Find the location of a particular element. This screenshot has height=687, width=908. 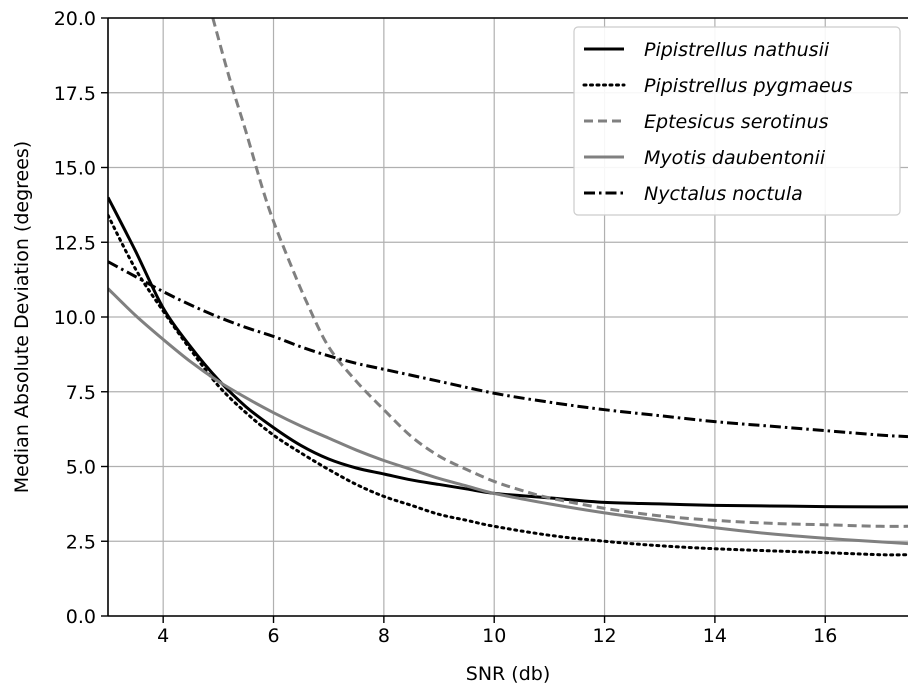

x-axis-label: SNR (db) is located at coordinates (508, 674).